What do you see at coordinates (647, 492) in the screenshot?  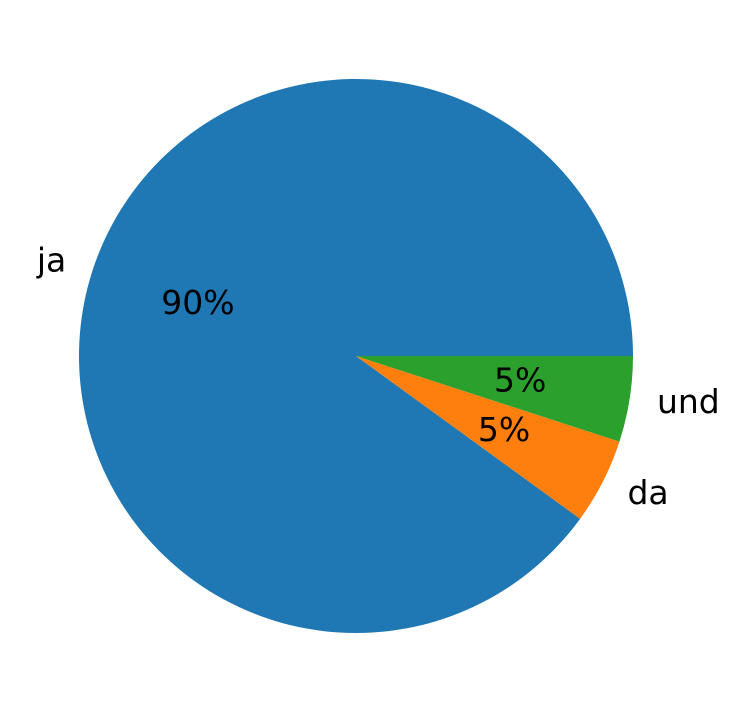 I see `slice-label: da` at bounding box center [647, 492].